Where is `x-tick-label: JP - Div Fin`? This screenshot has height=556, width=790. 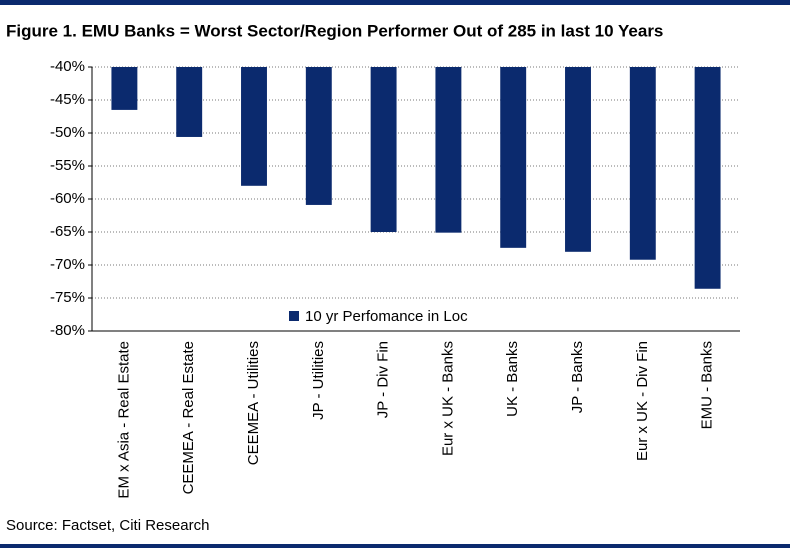
x-tick-label: JP - Div Fin is located at coordinates (383, 379).